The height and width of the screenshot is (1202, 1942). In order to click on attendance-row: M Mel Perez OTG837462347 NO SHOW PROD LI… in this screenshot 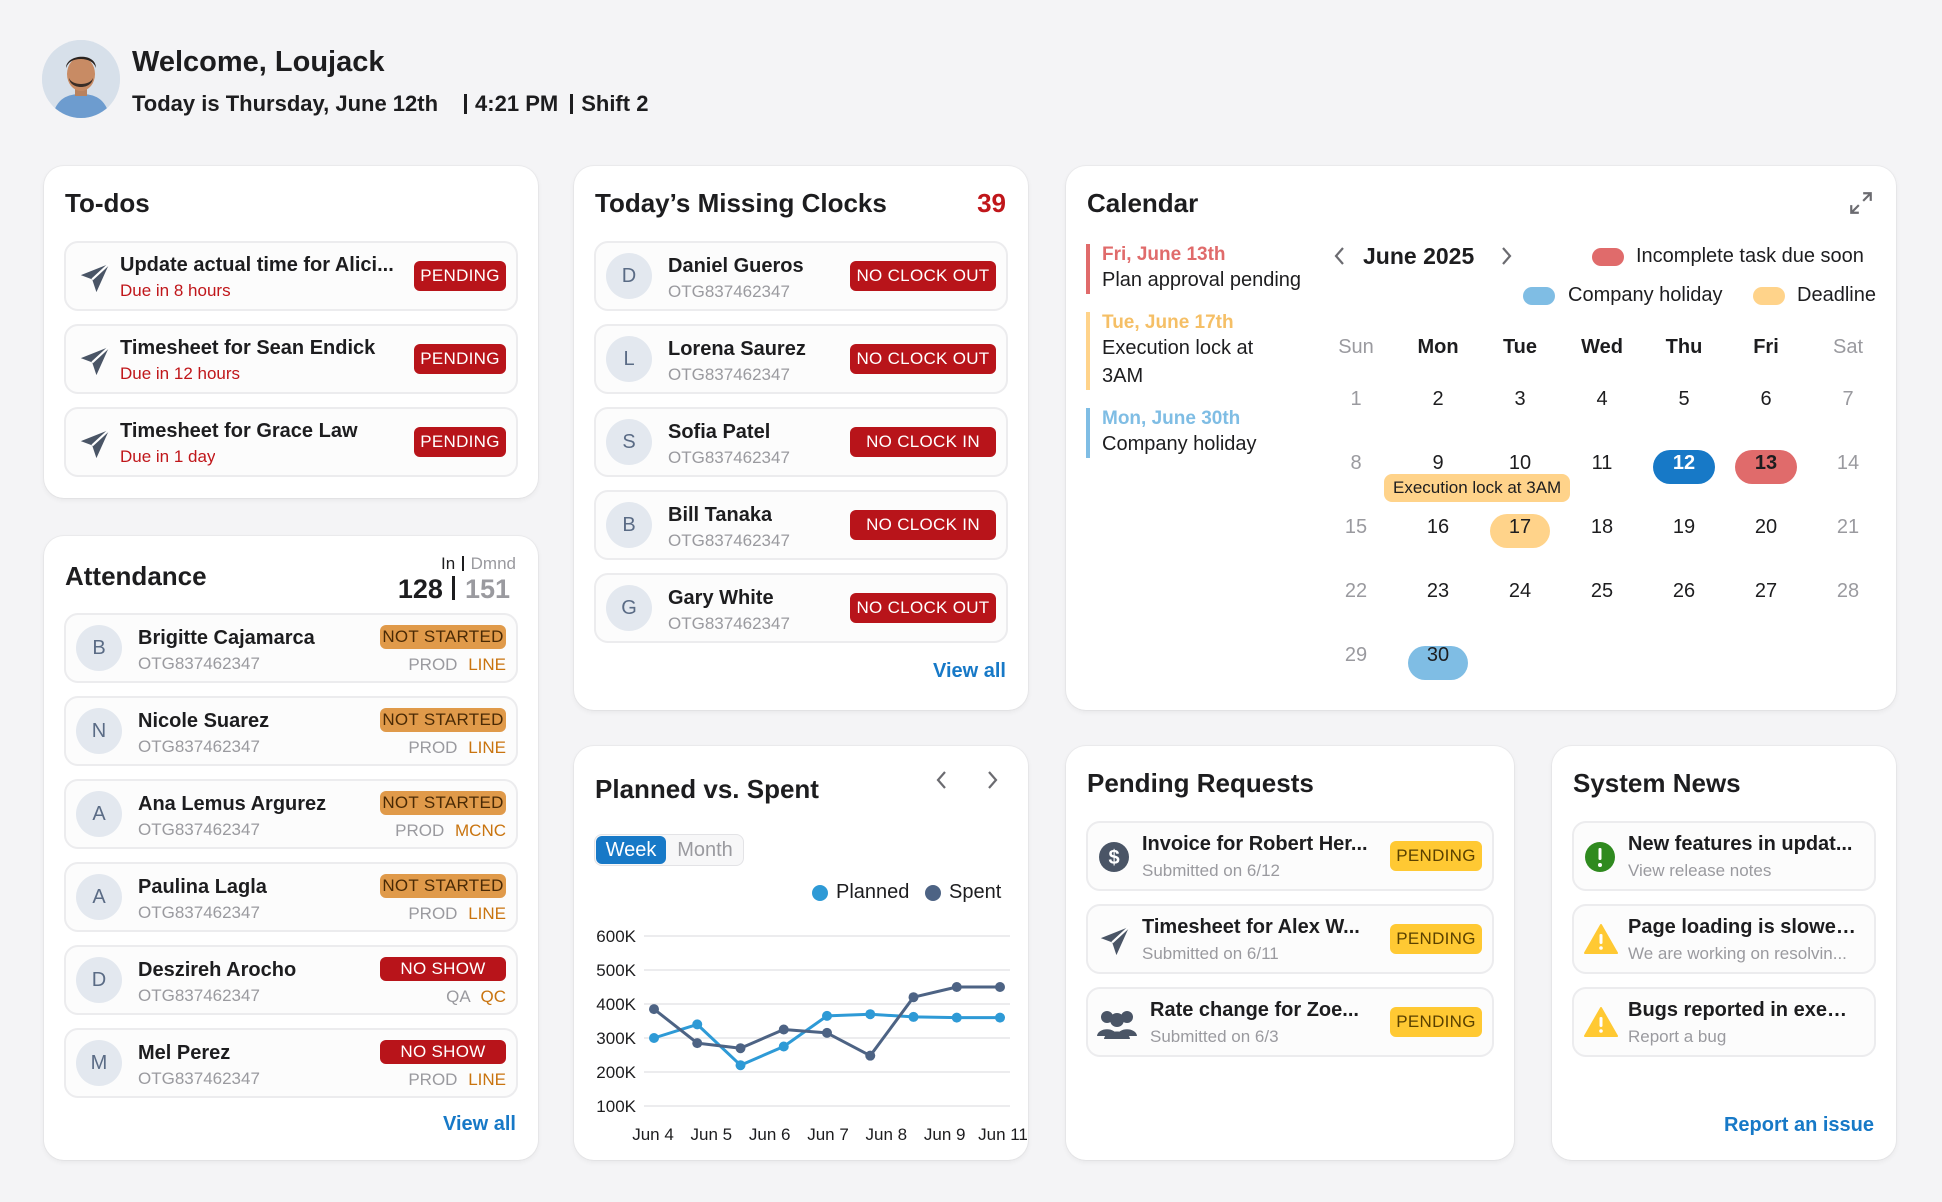, I will do `click(291, 1063)`.